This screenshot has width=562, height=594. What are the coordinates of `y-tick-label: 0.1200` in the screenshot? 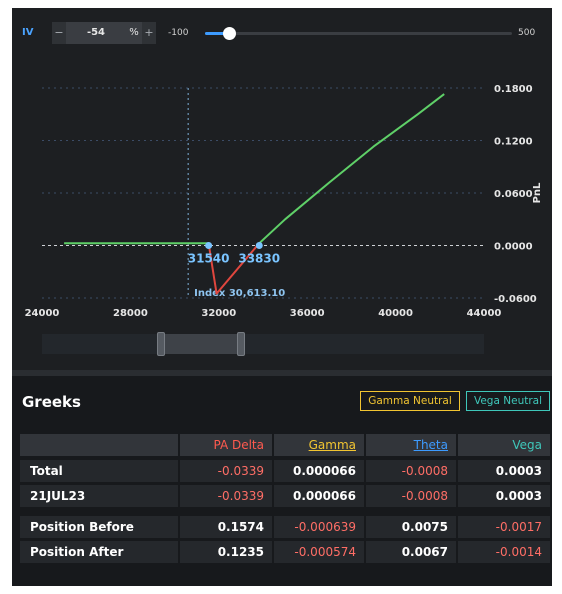 It's located at (513, 142).